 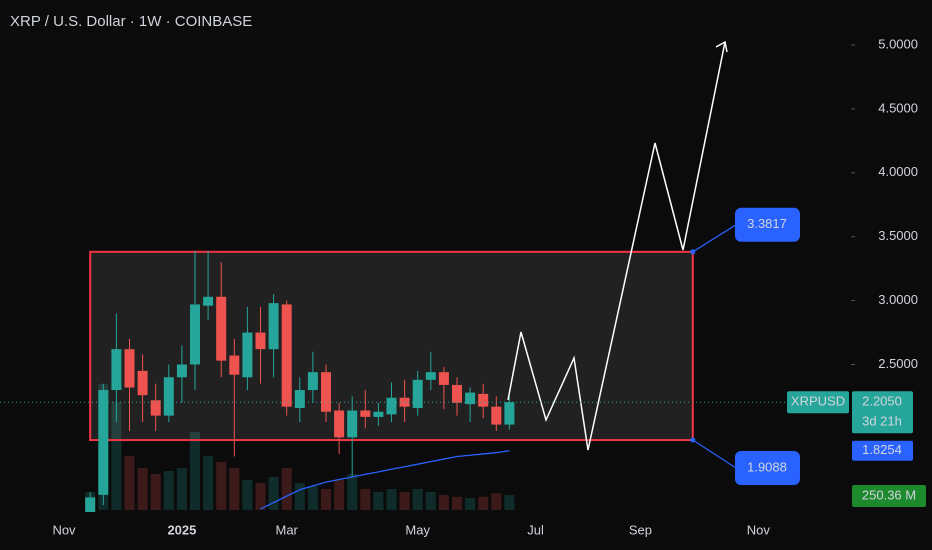 What do you see at coordinates (882, 421) in the screenshot?
I see `countdown-label: 3d 21h` at bounding box center [882, 421].